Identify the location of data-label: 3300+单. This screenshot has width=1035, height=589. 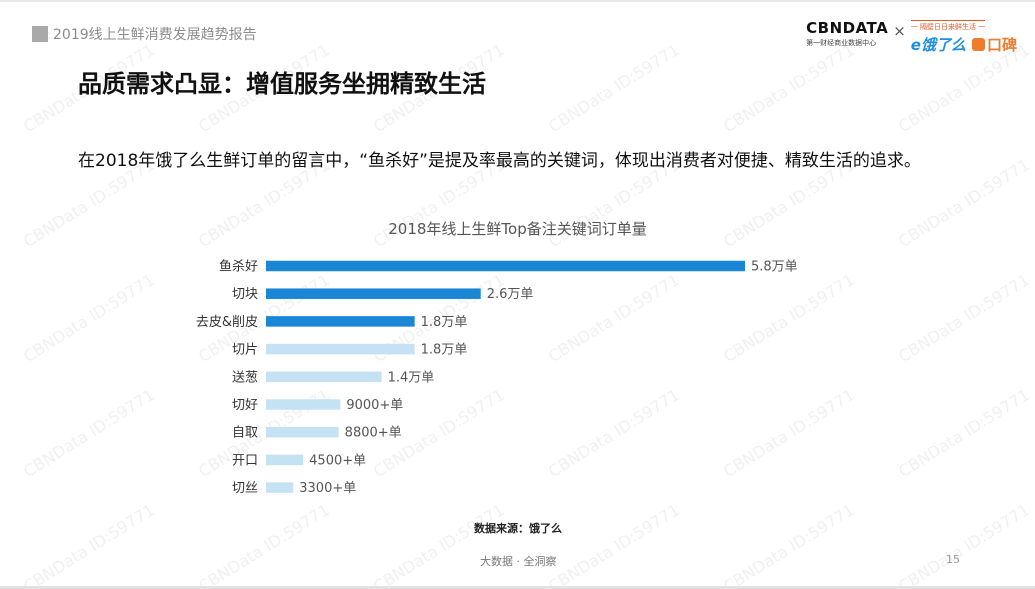
(327, 488).